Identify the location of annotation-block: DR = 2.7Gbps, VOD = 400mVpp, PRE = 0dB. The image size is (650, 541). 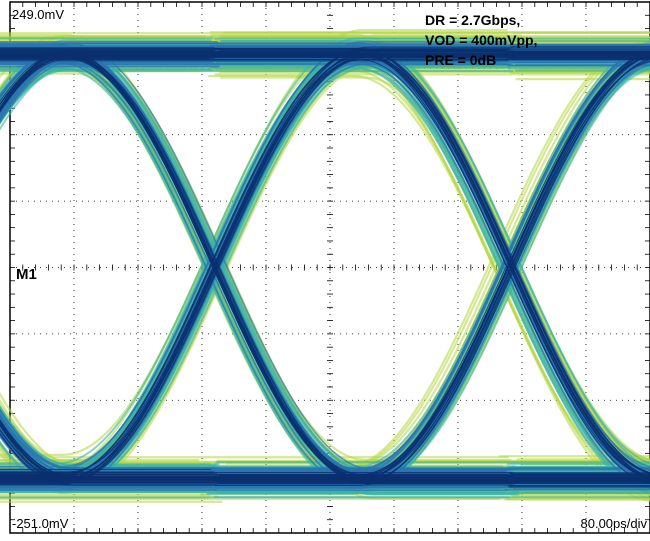
(481, 40).